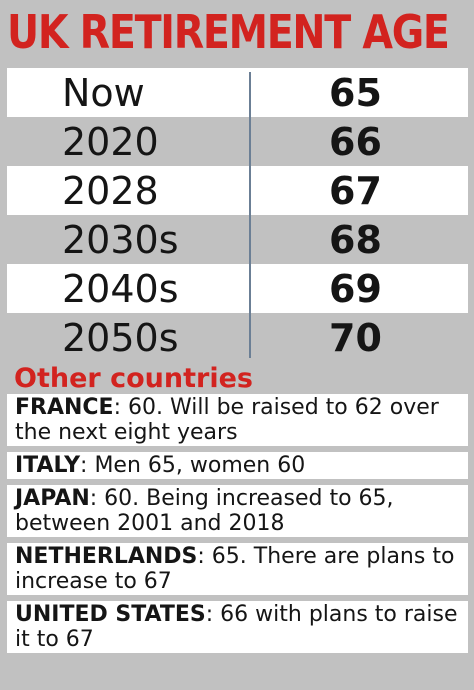  What do you see at coordinates (193, 465) in the screenshot?
I see `country-detail: : Men 65, women 60` at bounding box center [193, 465].